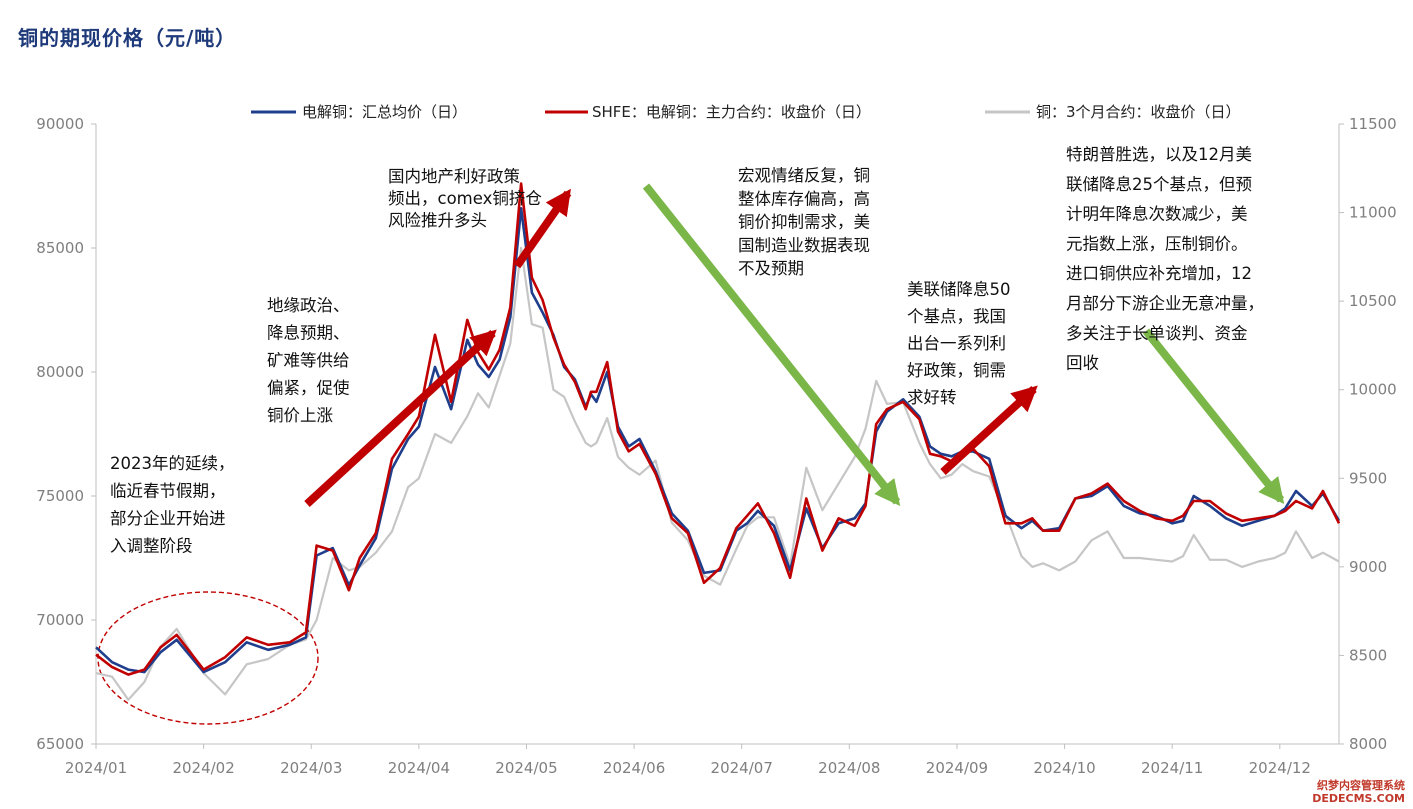 The width and height of the screenshot is (1413, 809). What do you see at coordinates (437, 220) in the screenshot?
I see `annotation-line: 风险推升多头` at bounding box center [437, 220].